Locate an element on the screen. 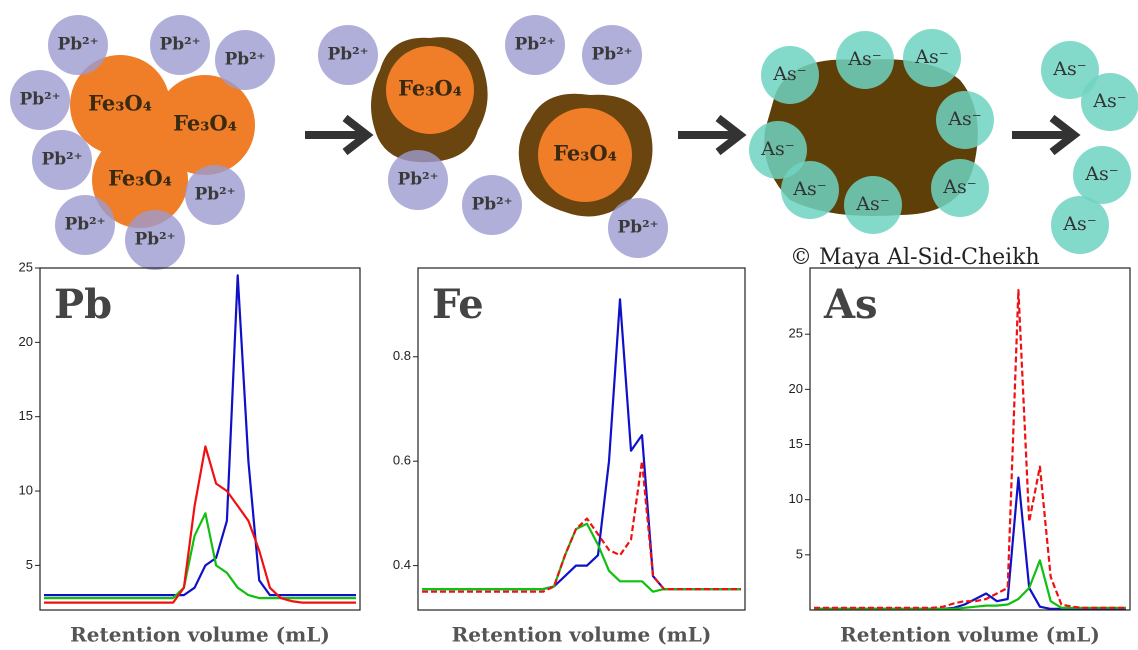 The width and height of the screenshot is (1138, 650). panel-title: Pb is located at coordinates (83, 304).